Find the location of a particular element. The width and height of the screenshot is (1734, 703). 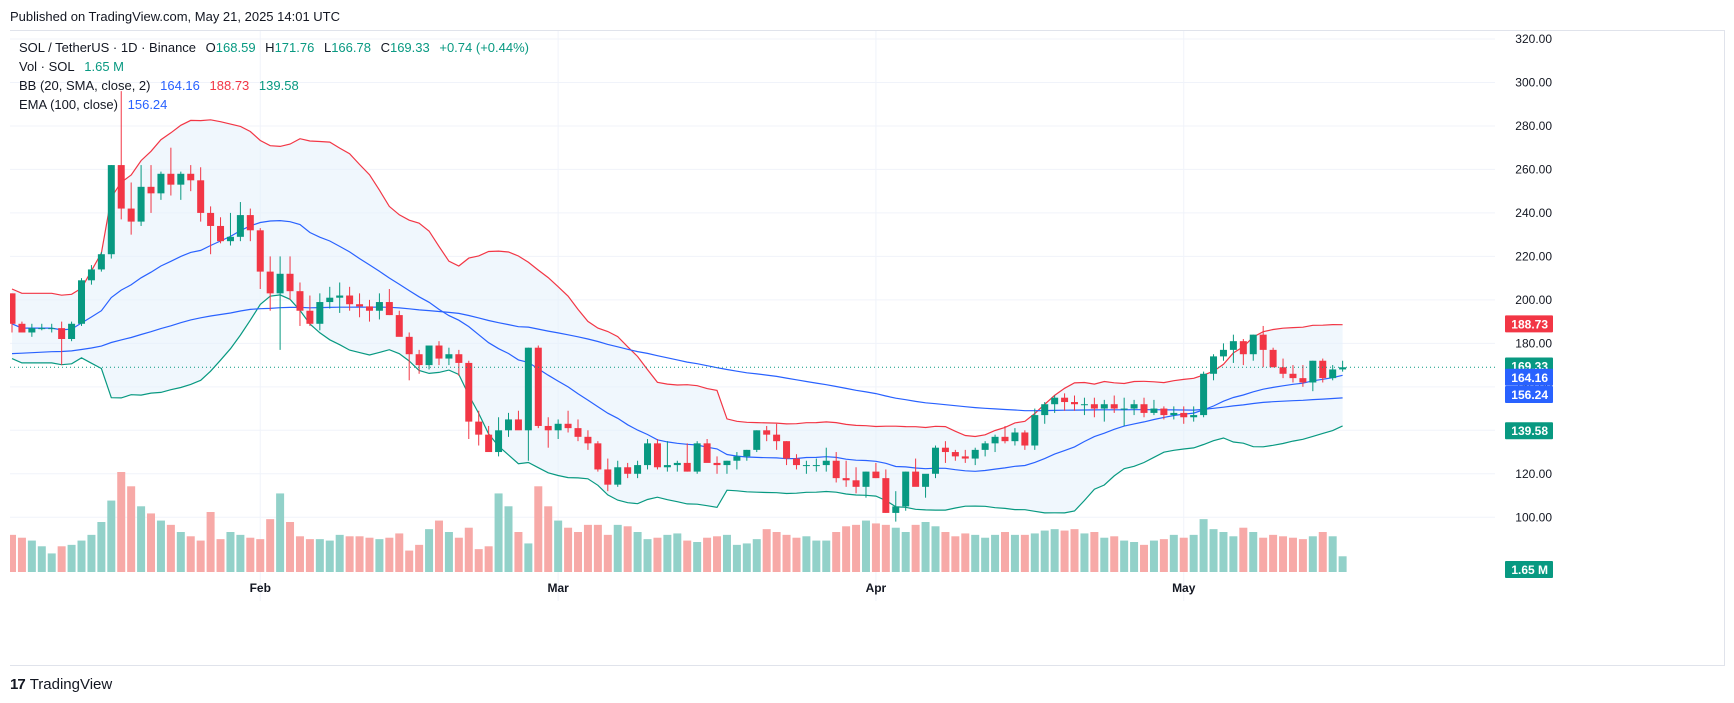

price-tag is located at coordinates (1529, 394).